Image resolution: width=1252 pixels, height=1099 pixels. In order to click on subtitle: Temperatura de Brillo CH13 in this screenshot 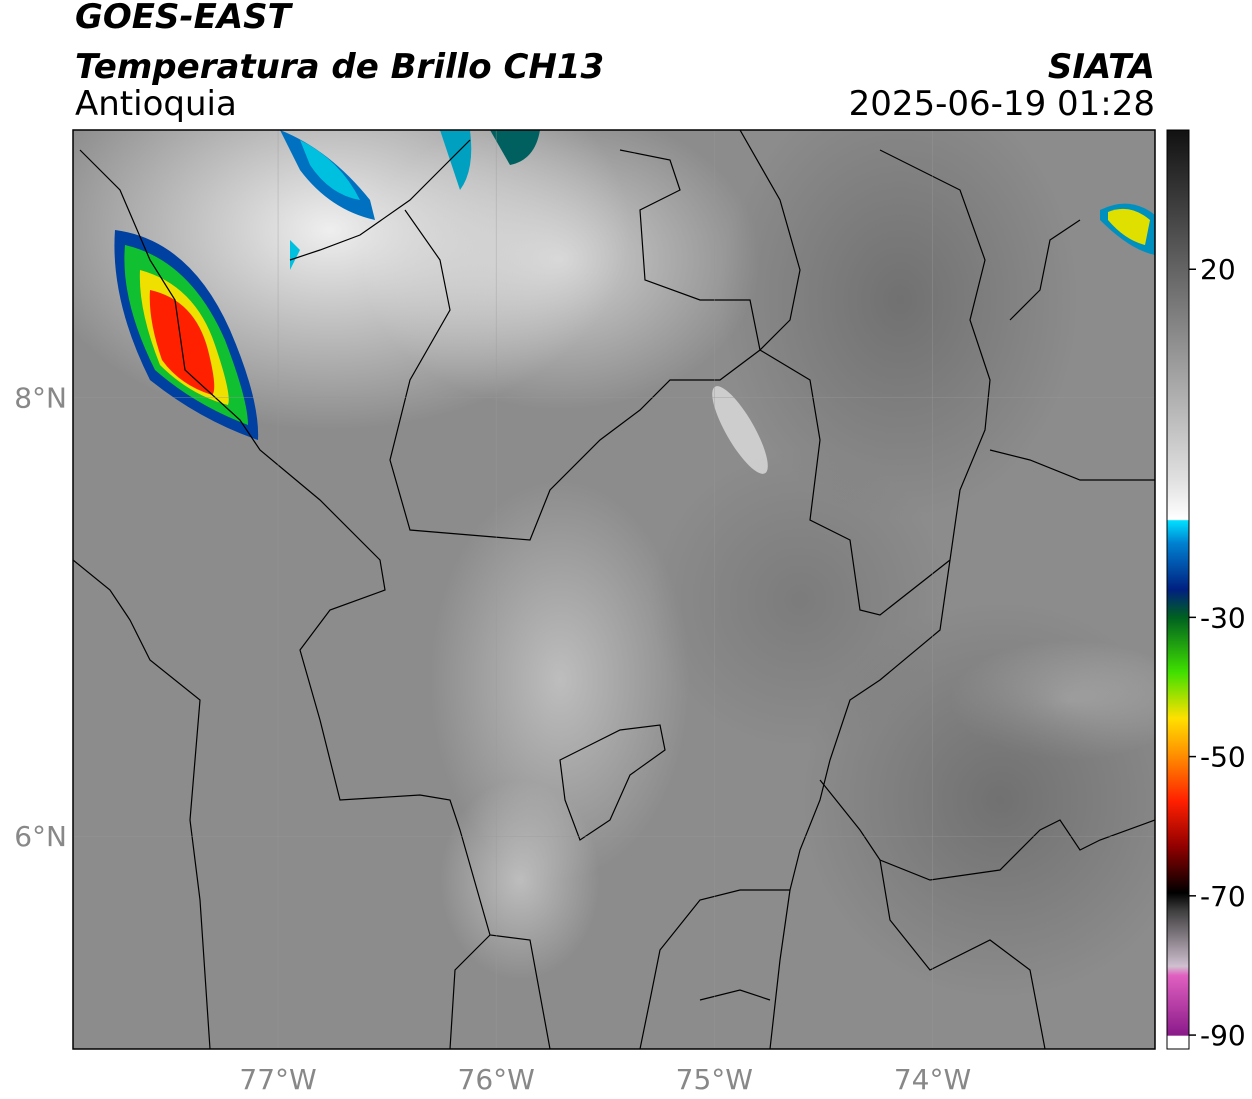, I will do `click(339, 67)`.